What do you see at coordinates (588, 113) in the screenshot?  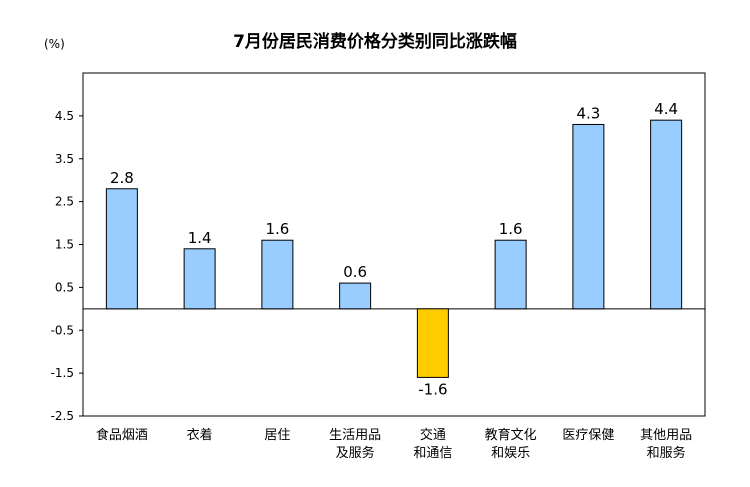 I see `data-label: 4.3` at bounding box center [588, 113].